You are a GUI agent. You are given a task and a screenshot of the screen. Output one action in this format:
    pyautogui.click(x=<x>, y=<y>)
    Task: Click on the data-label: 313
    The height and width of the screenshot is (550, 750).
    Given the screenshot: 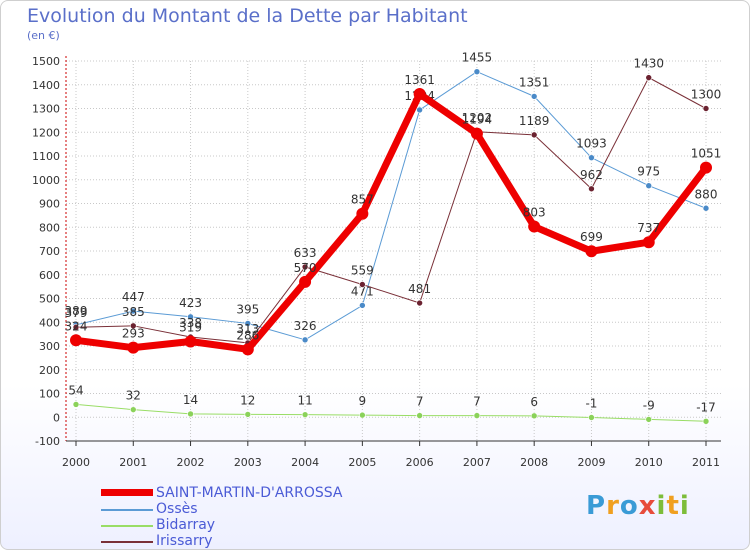 What is the action you would take?
    pyautogui.click(x=247, y=329)
    